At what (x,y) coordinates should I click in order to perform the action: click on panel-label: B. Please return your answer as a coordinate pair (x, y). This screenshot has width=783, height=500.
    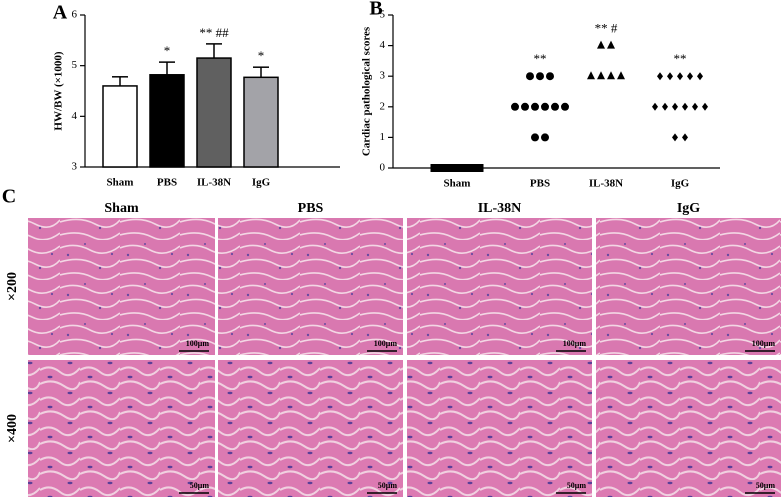
    Looking at the image, I should click on (375, 10).